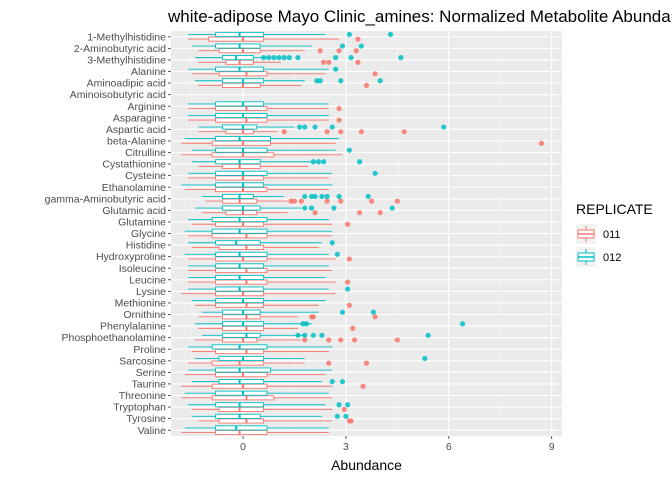 This screenshot has height=480, width=672. What do you see at coordinates (151, 292) in the screenshot?
I see `y-tick-label: Lysine` at bounding box center [151, 292].